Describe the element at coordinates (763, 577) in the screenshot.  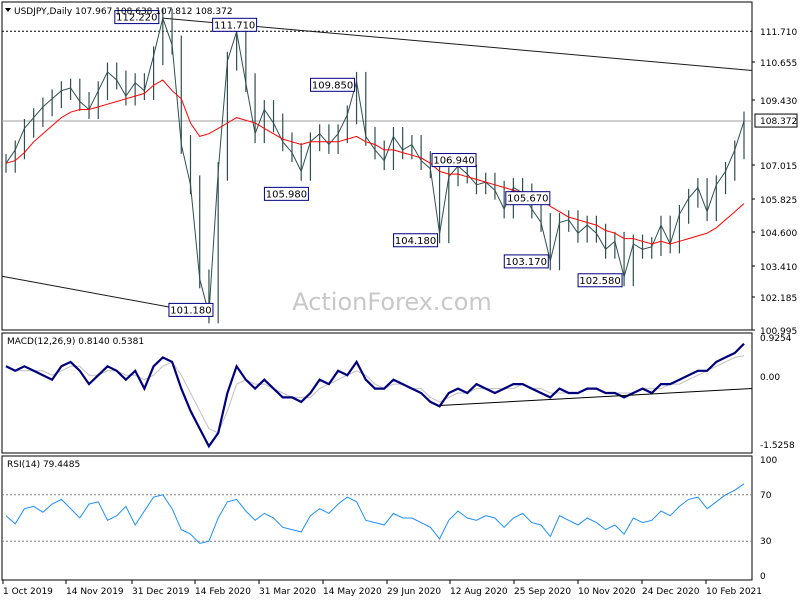
I see `rsi-tick-label: 0` at that location.